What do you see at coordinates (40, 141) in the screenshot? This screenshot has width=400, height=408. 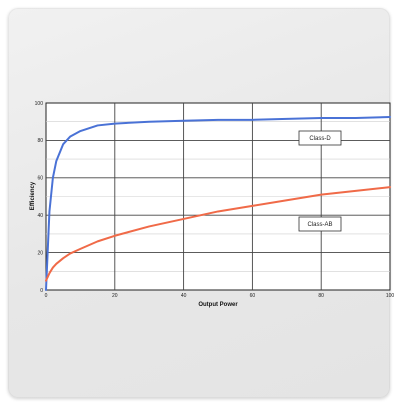 I see `y-tick-label: 80` at bounding box center [40, 141].